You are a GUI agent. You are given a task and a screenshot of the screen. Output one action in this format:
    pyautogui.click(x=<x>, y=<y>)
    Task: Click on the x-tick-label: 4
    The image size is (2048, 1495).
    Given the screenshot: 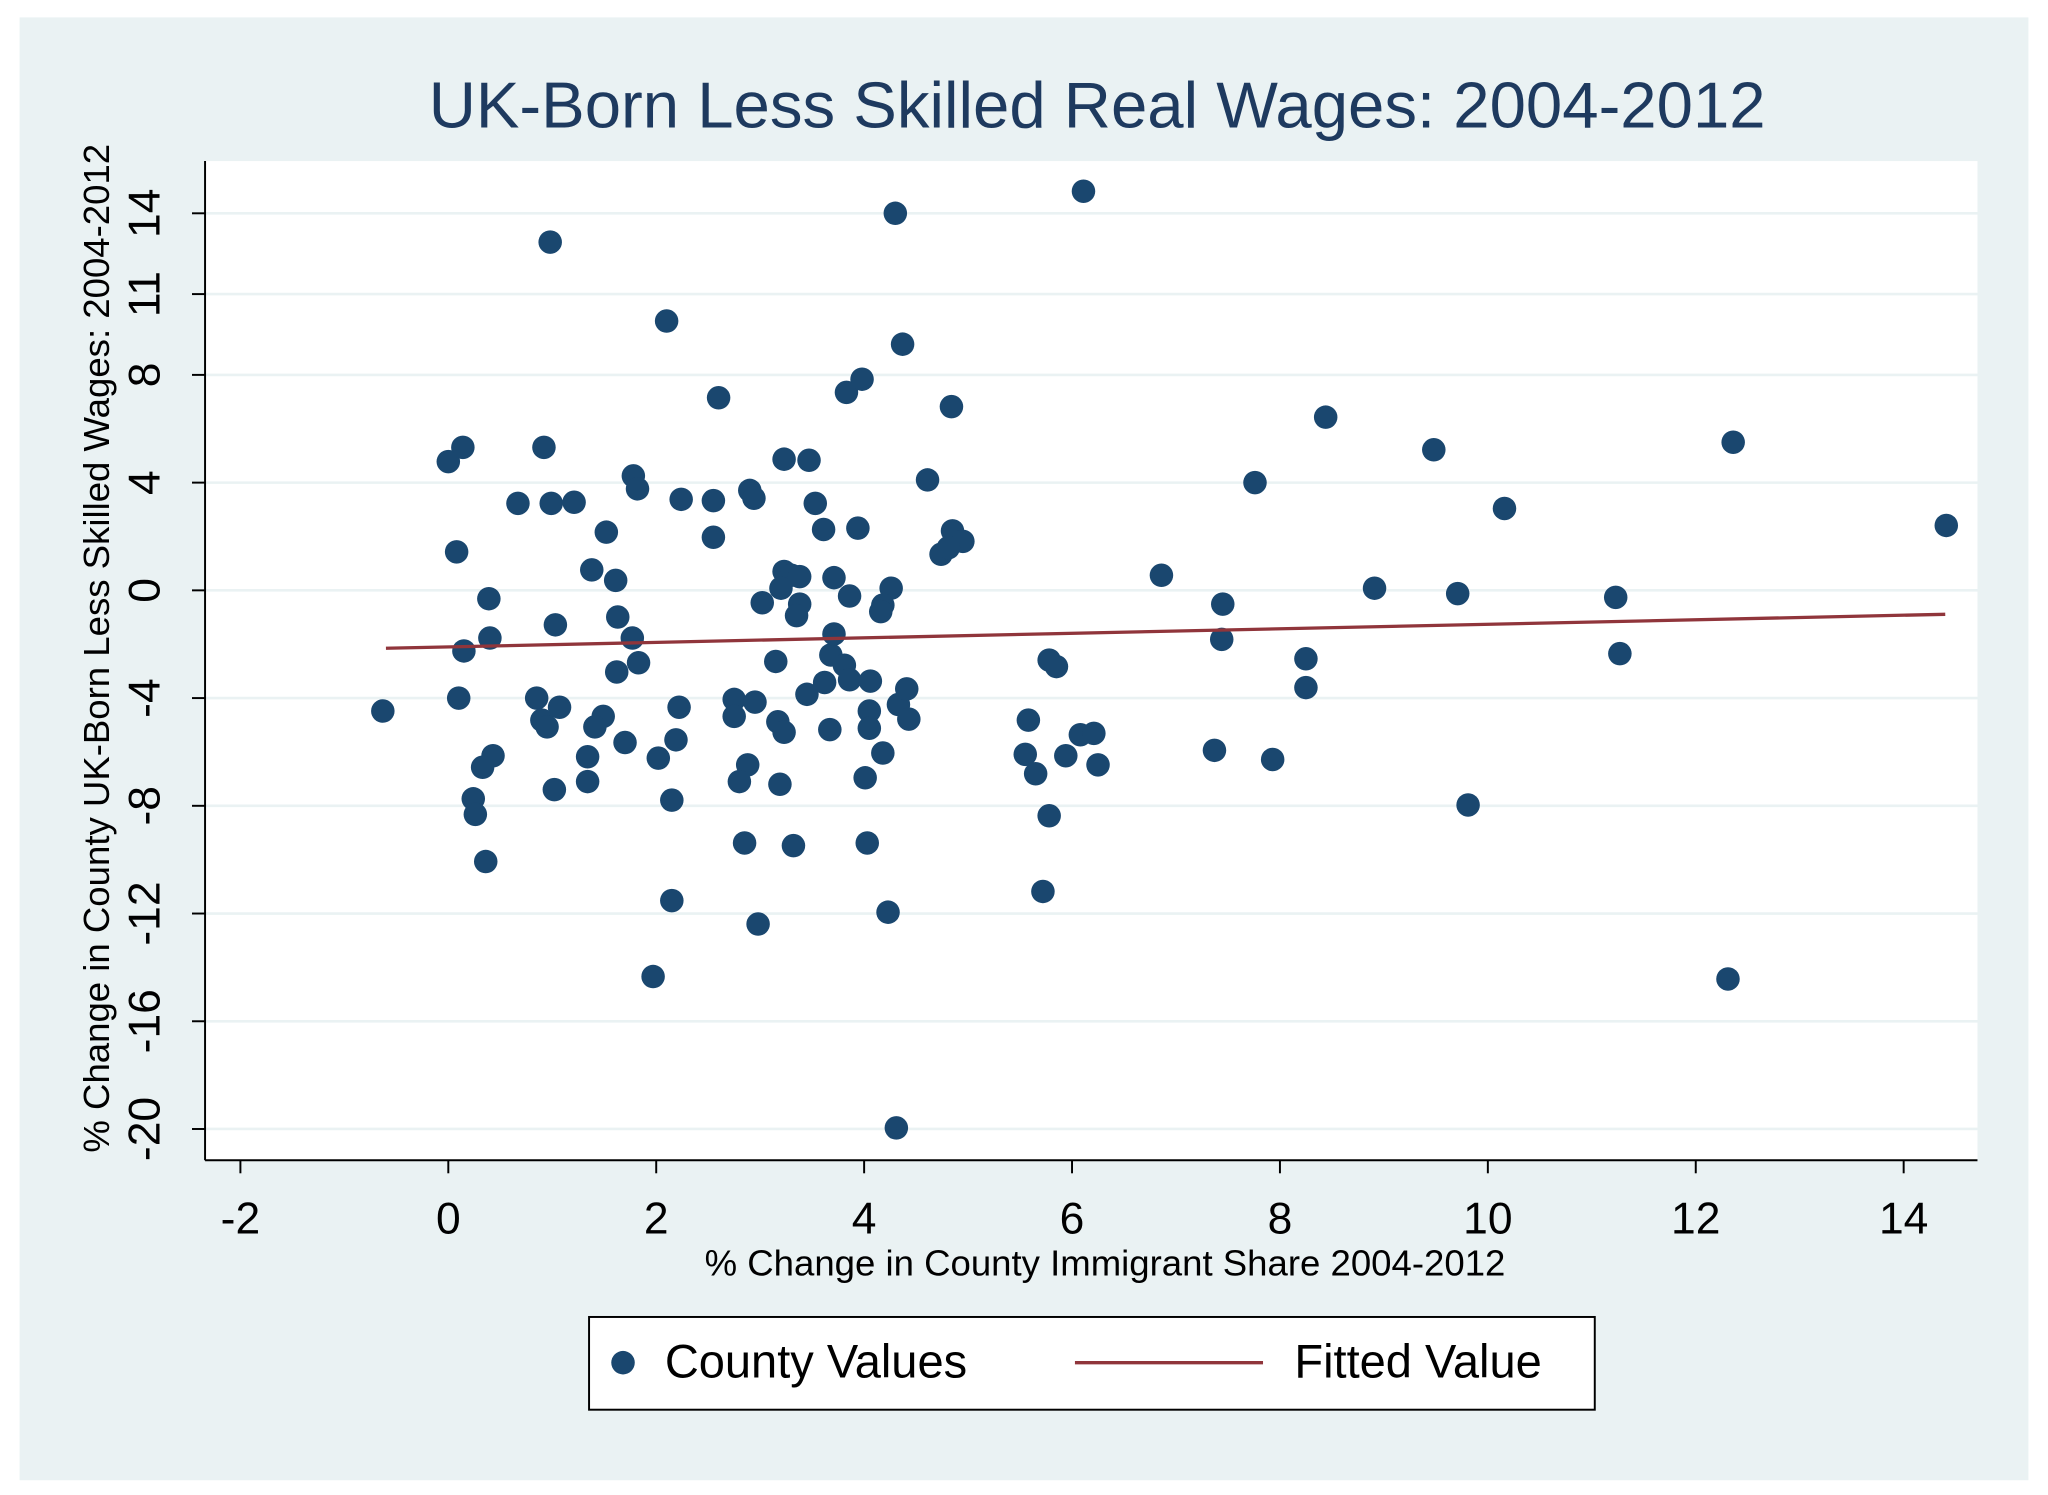 What is the action you would take?
    pyautogui.click(x=864, y=1218)
    